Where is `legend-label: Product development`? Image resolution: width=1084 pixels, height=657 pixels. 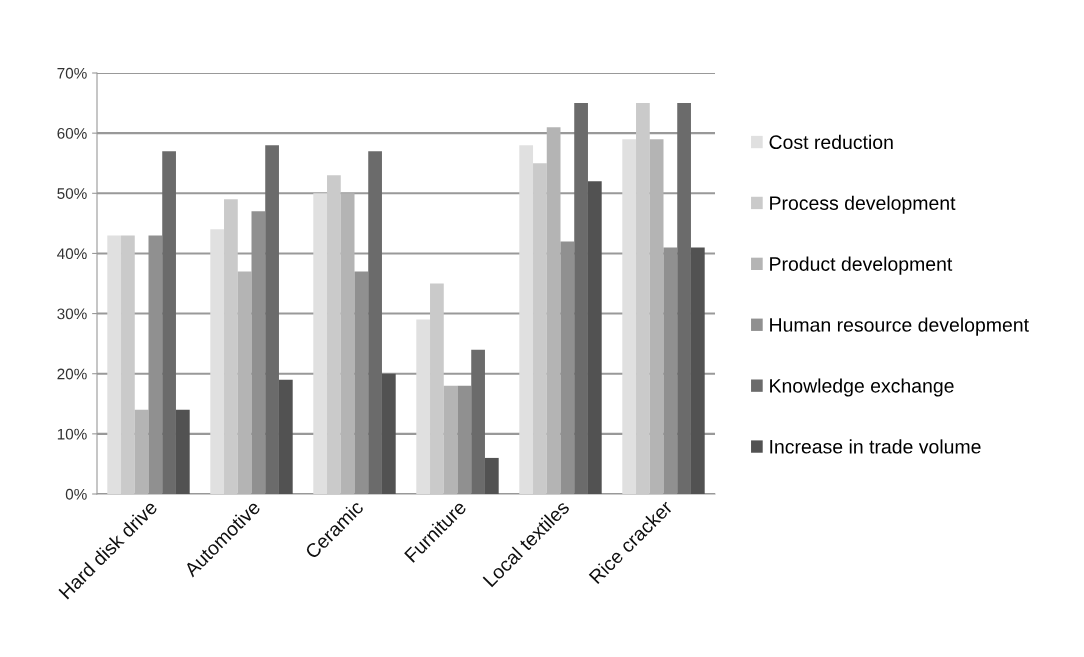 legend-label: Product development is located at coordinates (861, 265).